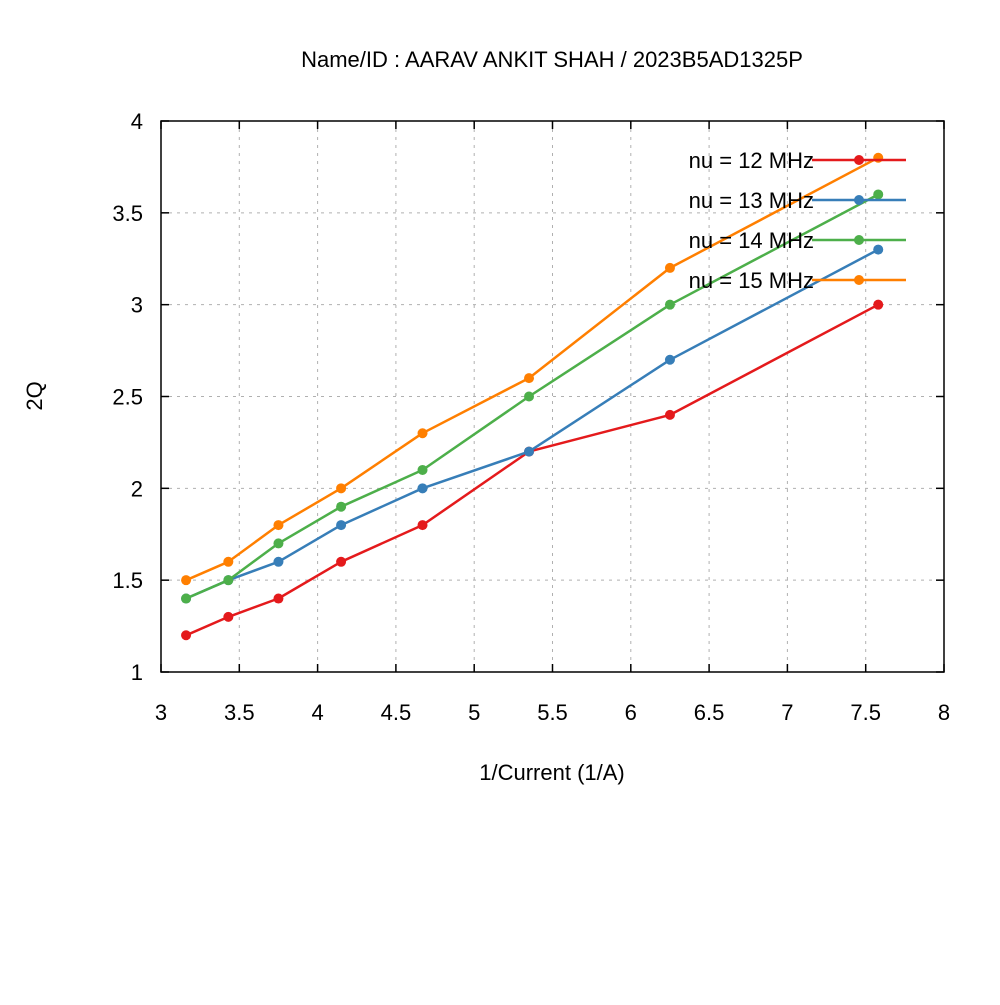  Describe the element at coordinates (396, 712) in the screenshot. I see `x-tick-label: 4.5` at that location.